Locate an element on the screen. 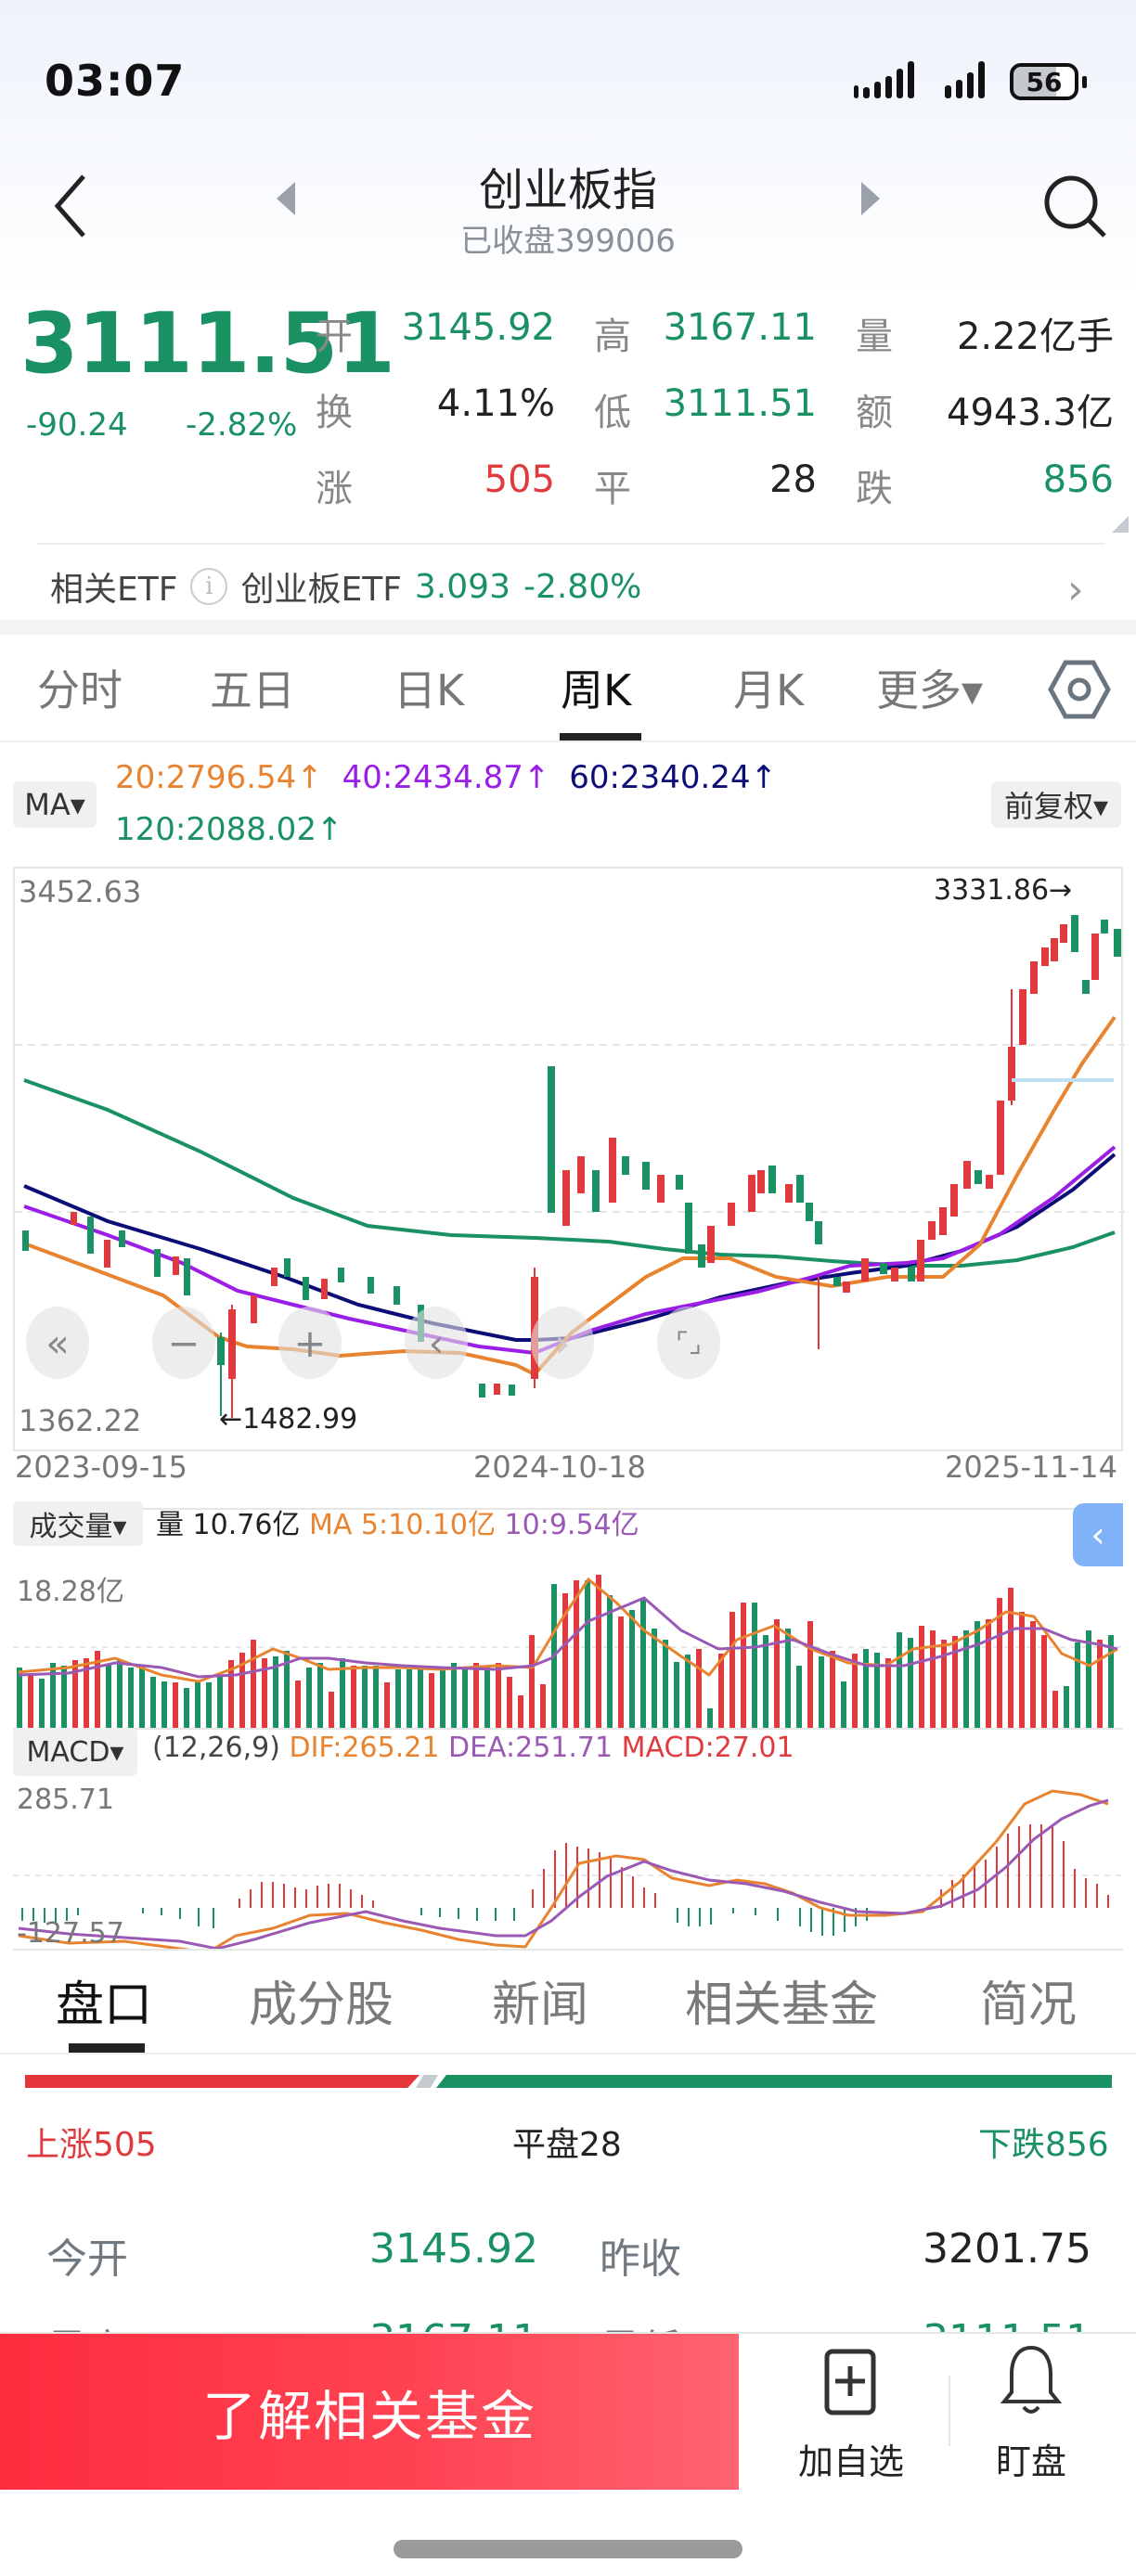 The height and width of the screenshot is (2576, 1136). tab-news: 新闻 is located at coordinates (540, 2005).